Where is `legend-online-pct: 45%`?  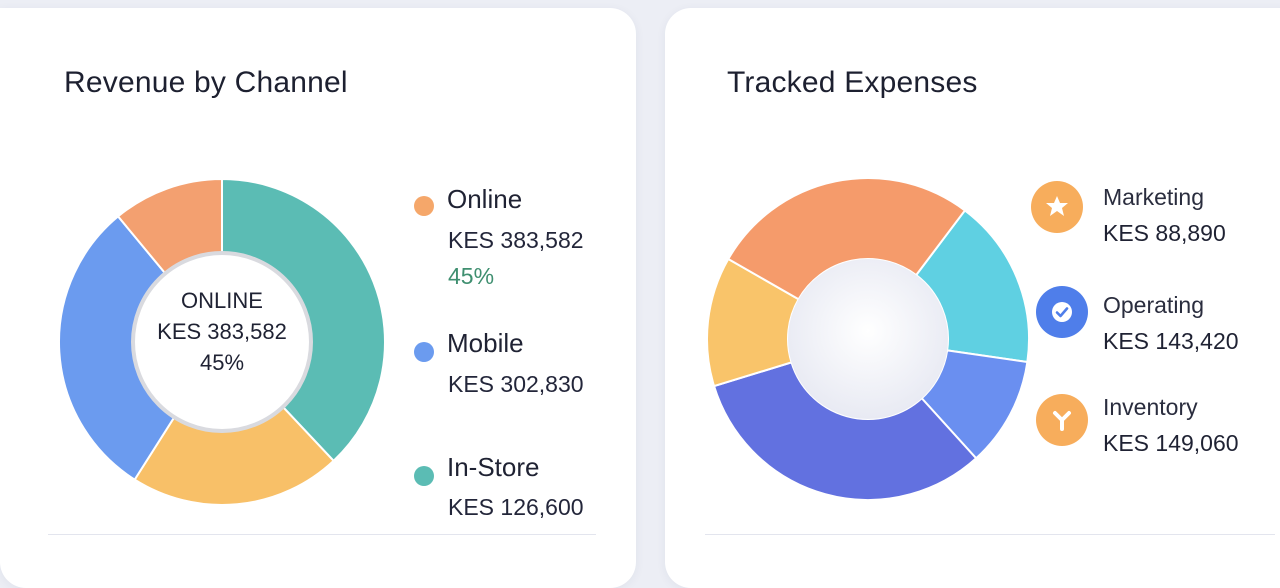
legend-online-pct: 45% is located at coordinates (471, 276).